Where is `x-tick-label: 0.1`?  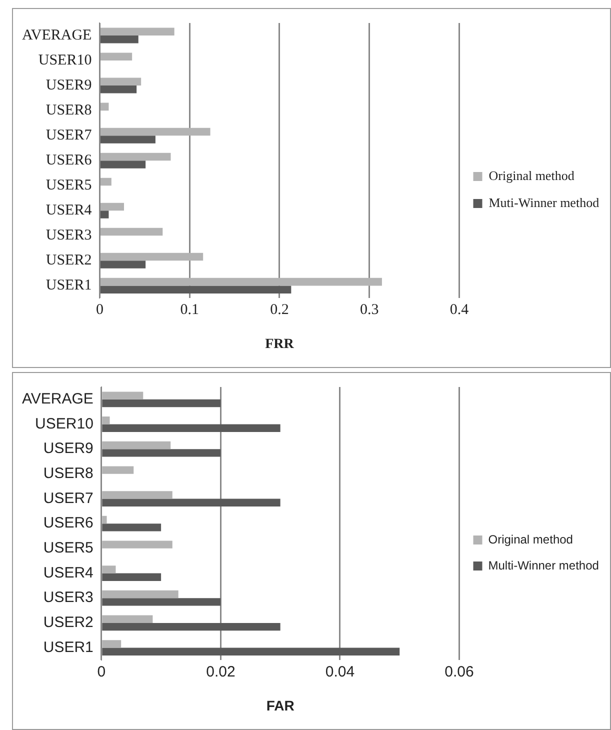
x-tick-label: 0.1 is located at coordinates (189, 310).